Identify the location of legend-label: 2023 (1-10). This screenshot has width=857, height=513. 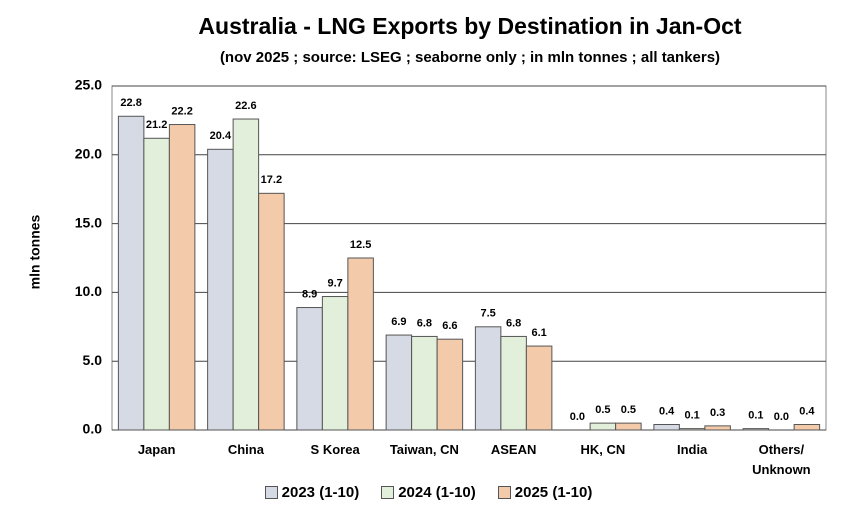
(320, 492).